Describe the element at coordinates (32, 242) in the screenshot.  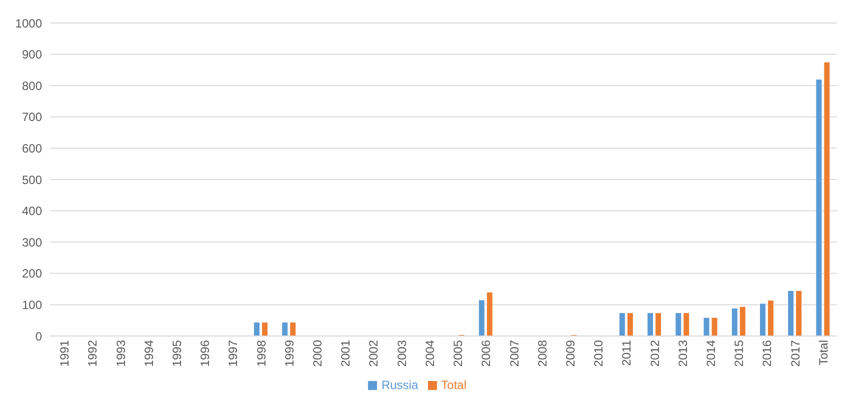
I see `y-tick-label: 300` at that location.